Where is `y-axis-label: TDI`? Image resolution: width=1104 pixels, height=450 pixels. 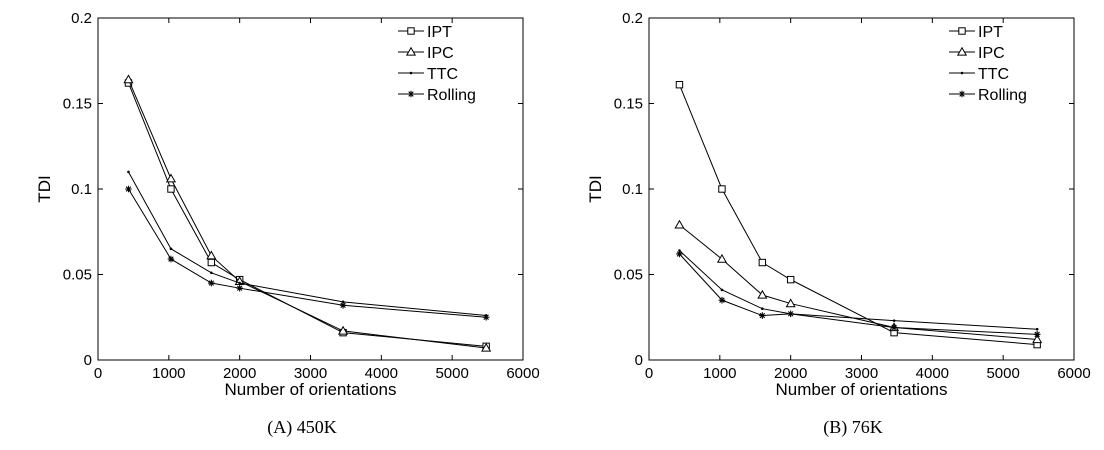
y-axis-label: TDI is located at coordinates (595, 188).